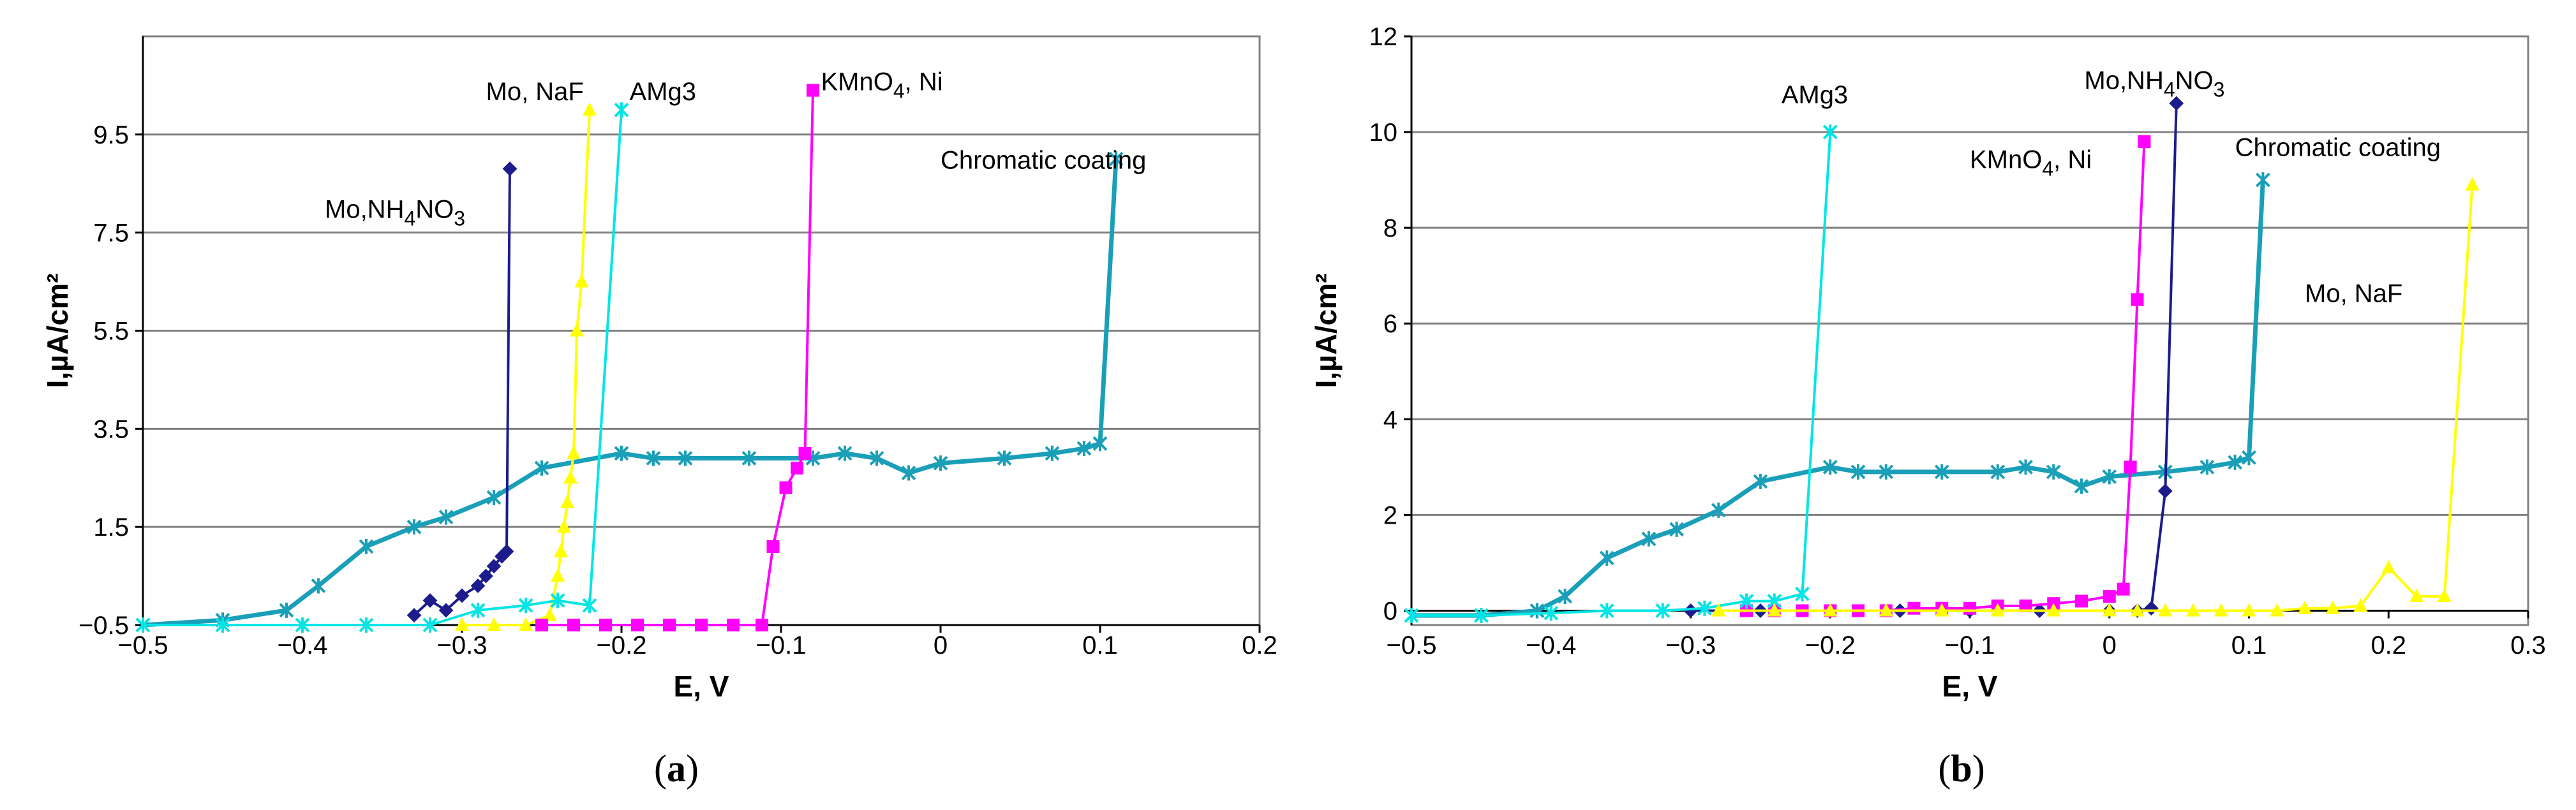 This screenshot has height=810, width=2576. What do you see at coordinates (1970, 645) in the screenshot?
I see `x-tick-label: −0.1` at bounding box center [1970, 645].